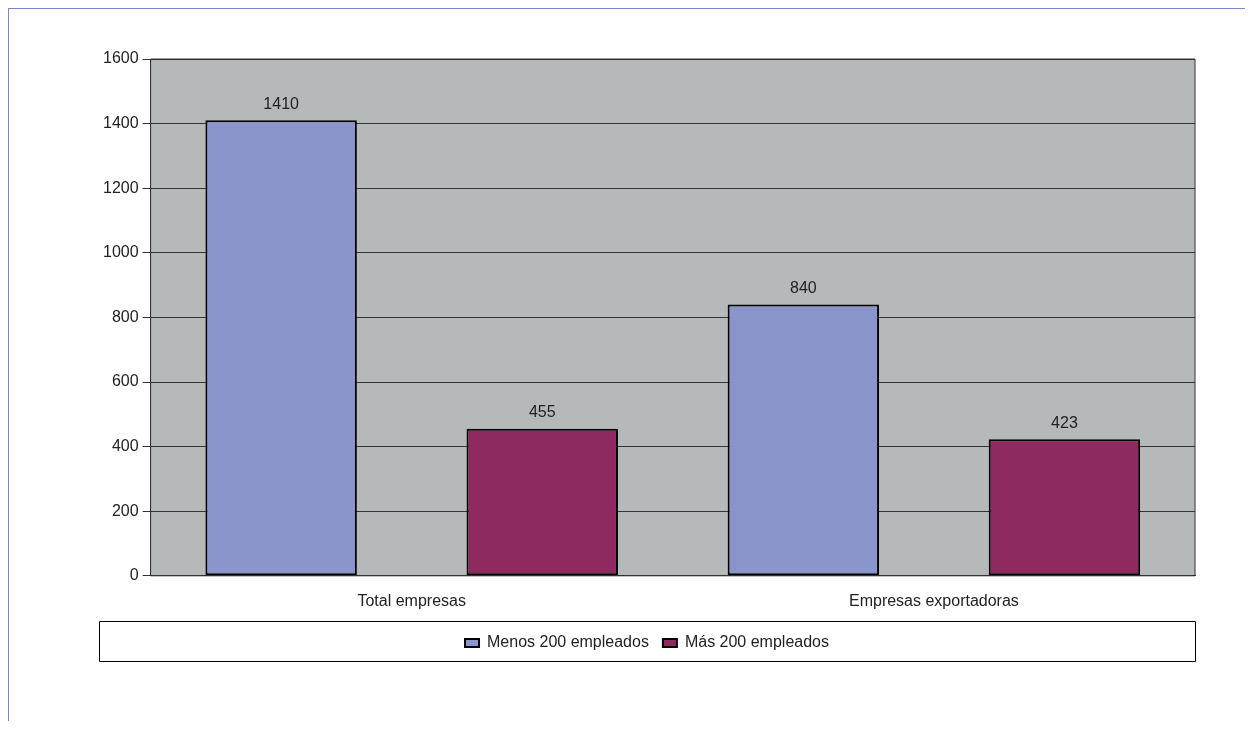 Image resolution: width=1256 pixels, height=731 pixels. Describe the element at coordinates (542, 412) in the screenshot. I see `data-label: 455` at that location.